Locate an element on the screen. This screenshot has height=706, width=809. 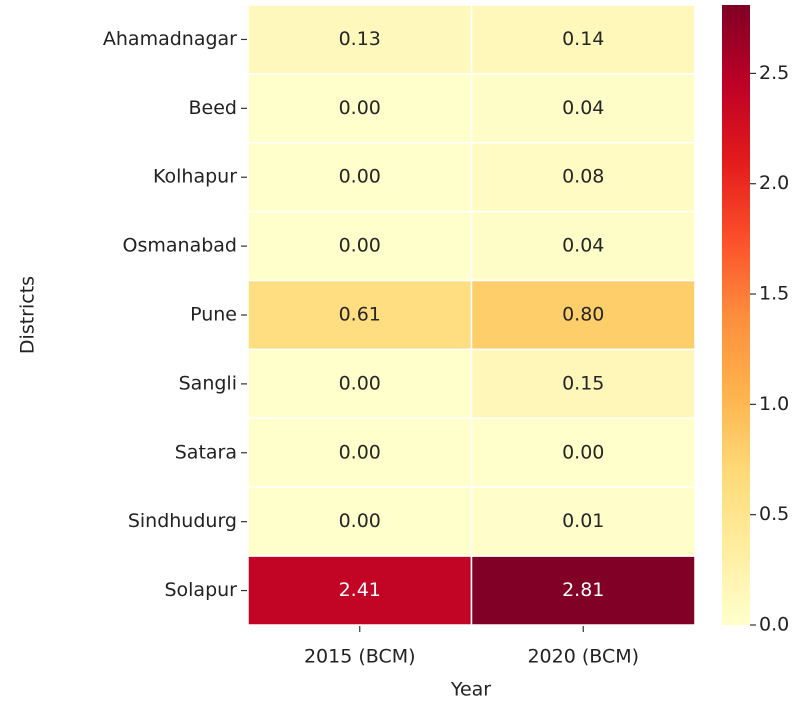
colorbar-tick-label: 0.5 is located at coordinates (774, 514).